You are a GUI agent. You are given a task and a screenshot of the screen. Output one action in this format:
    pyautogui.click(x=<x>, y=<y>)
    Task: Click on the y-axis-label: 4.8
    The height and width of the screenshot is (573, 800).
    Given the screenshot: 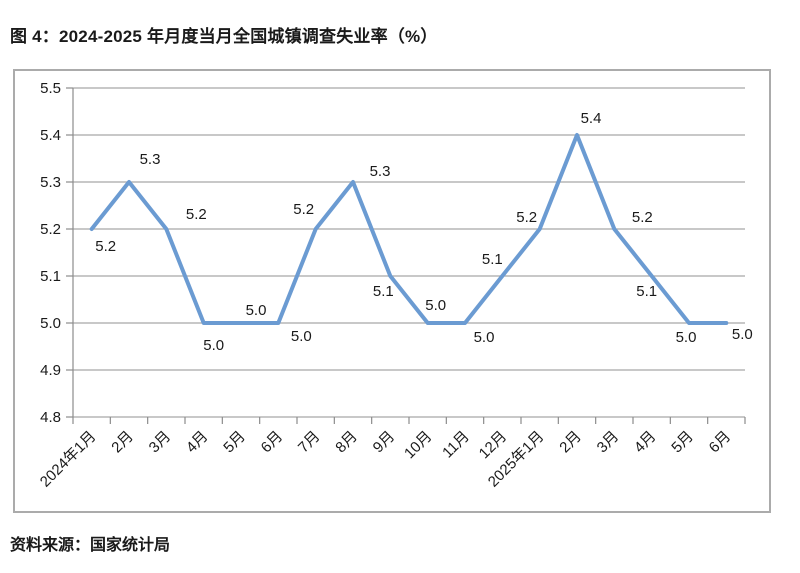 What is the action you would take?
    pyautogui.click(x=50, y=417)
    